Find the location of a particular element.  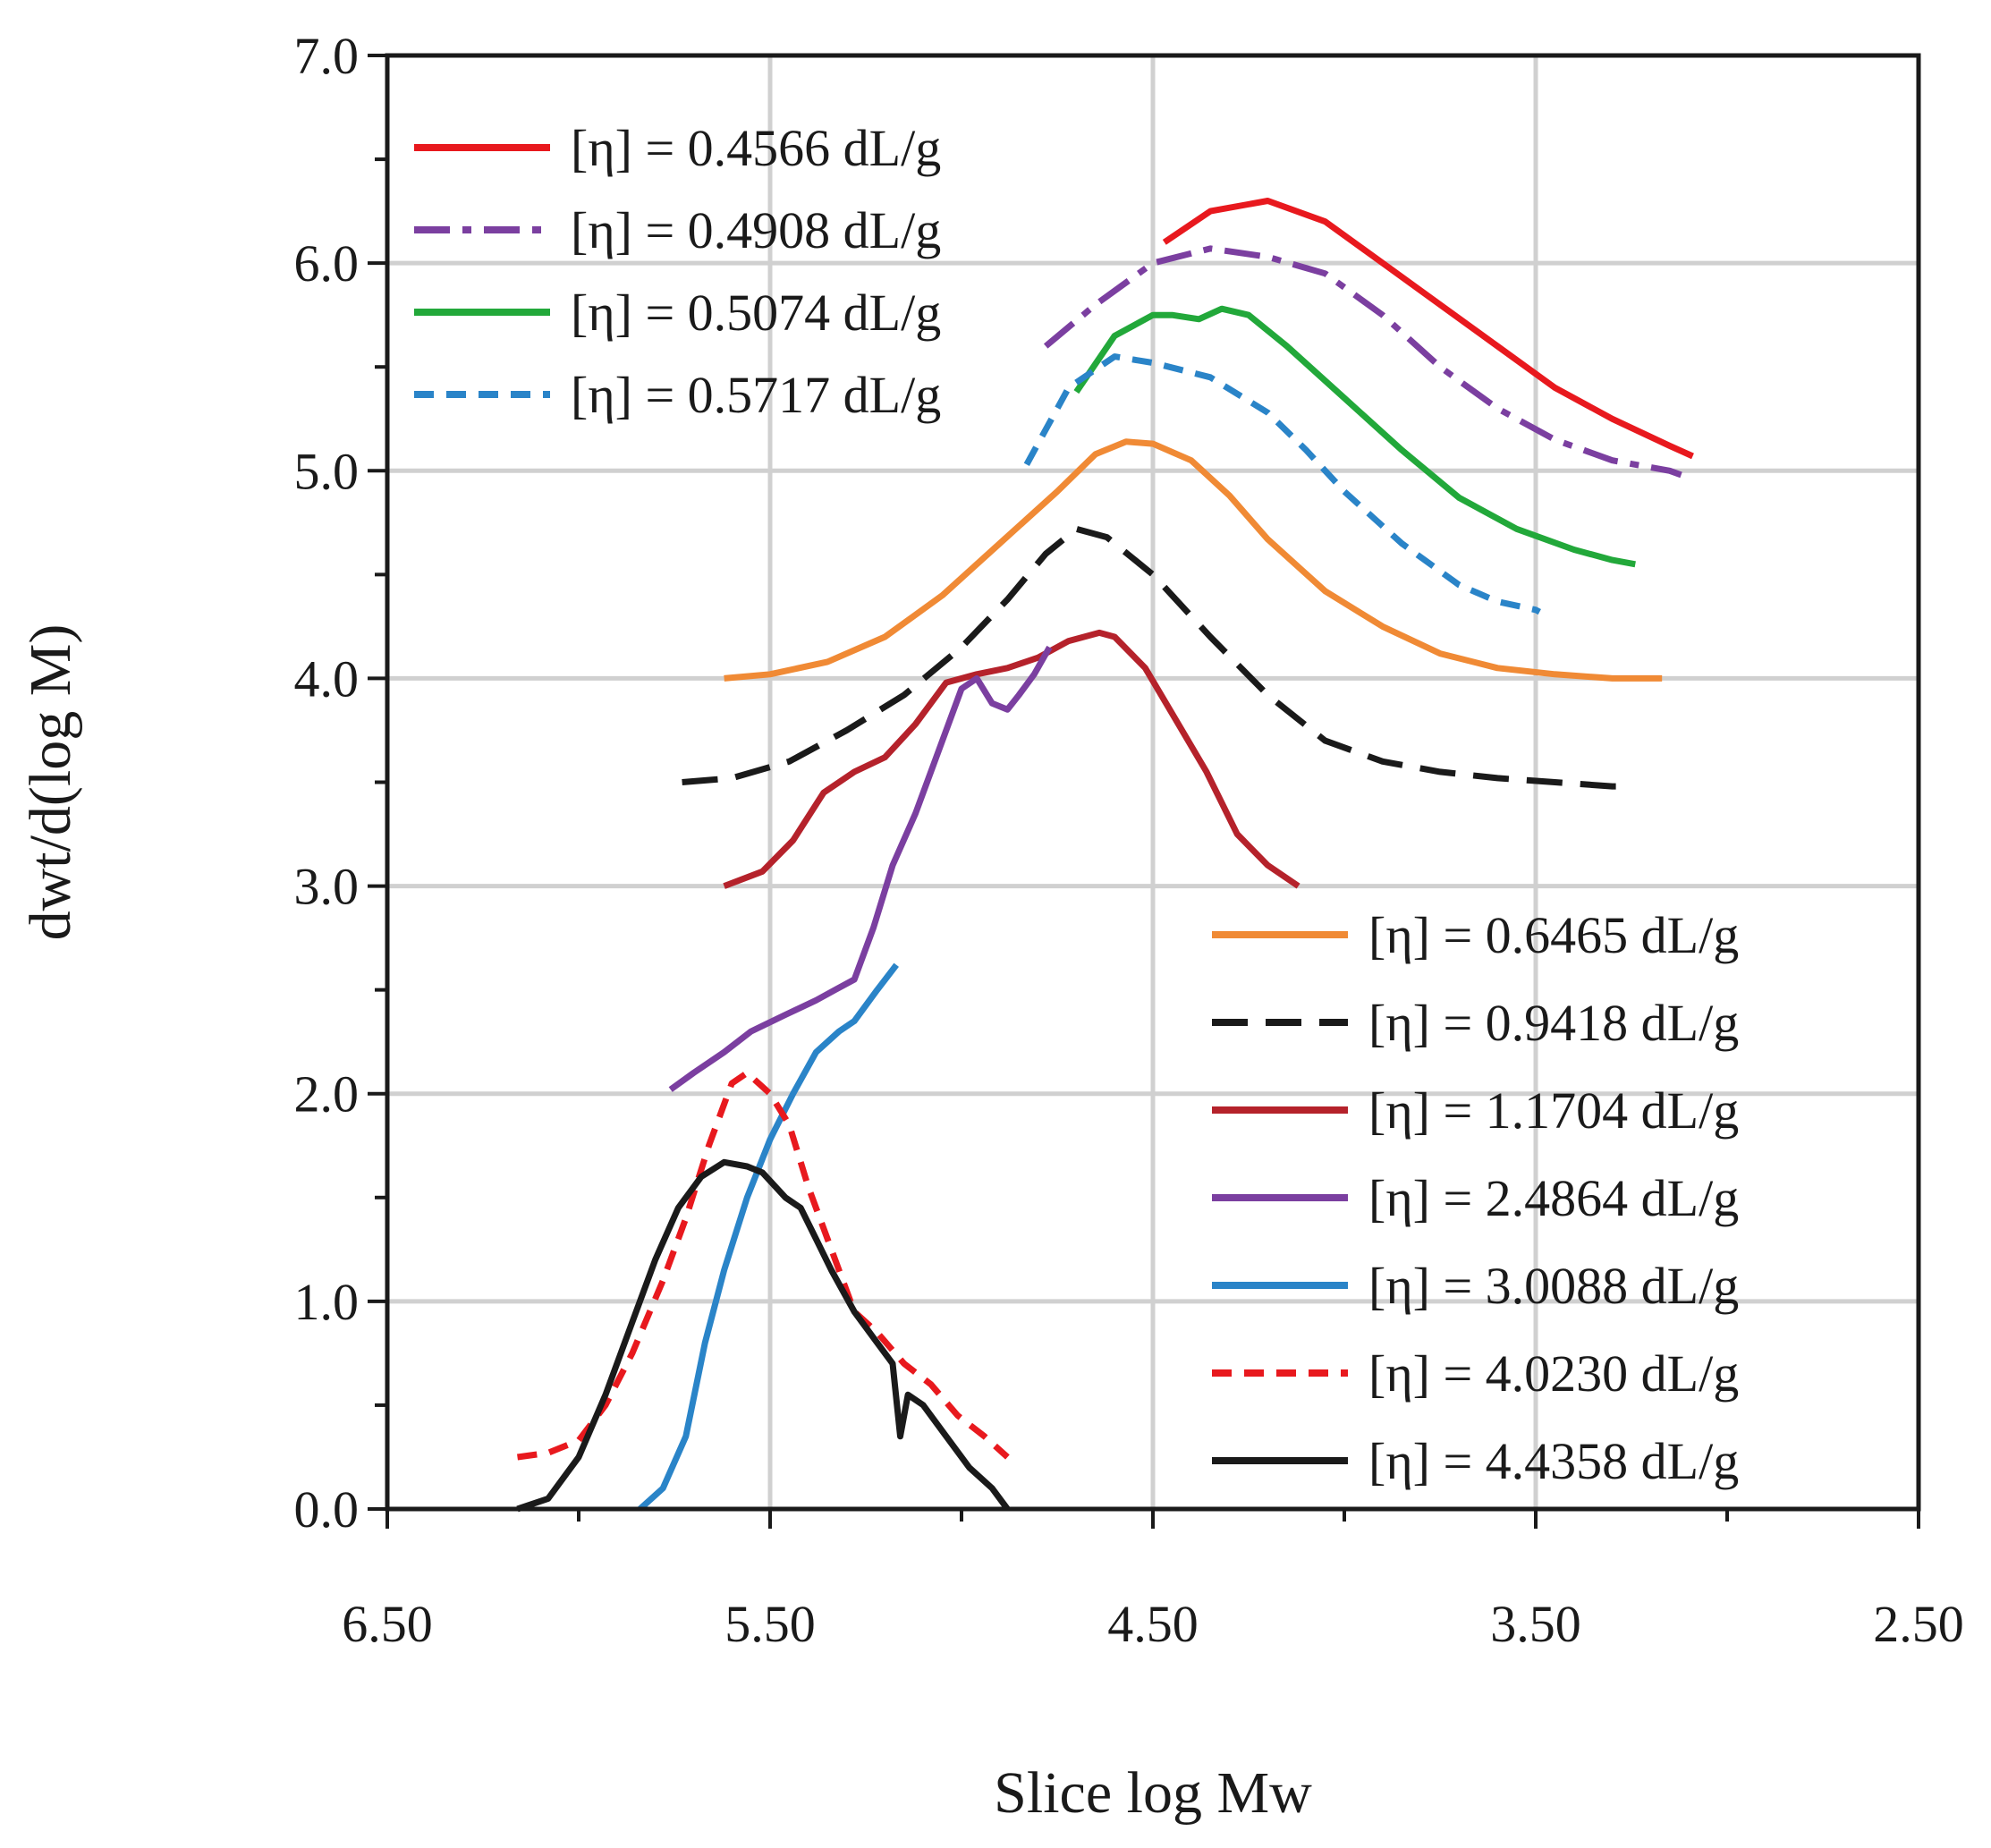

legend-label: [η] = 1.1704 dL/g is located at coordinates (1553, 1111).